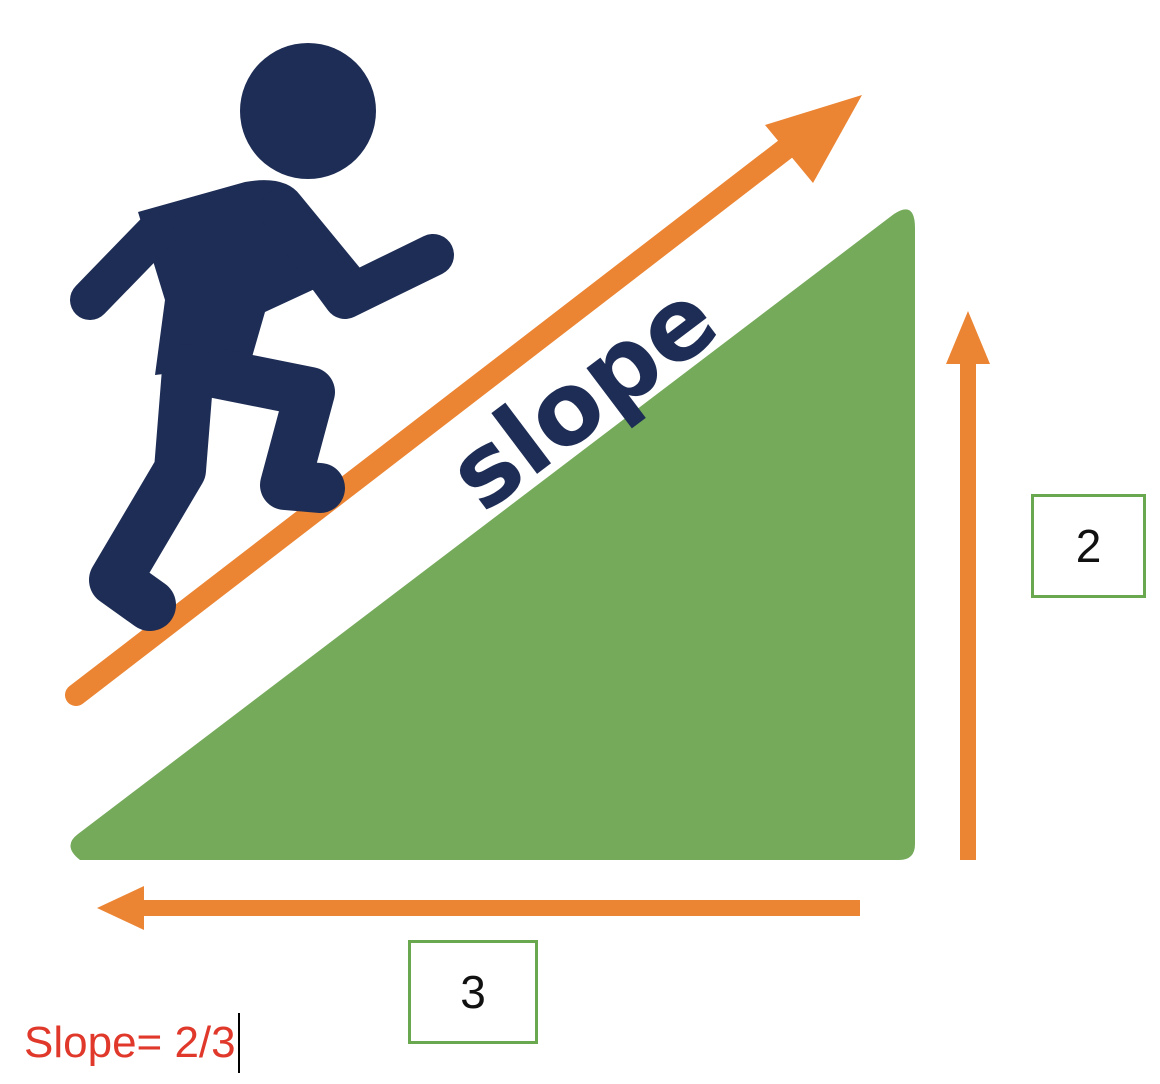 The height and width of the screenshot is (1084, 1160). I want to click on figure-front-leg, so click(260, 429).